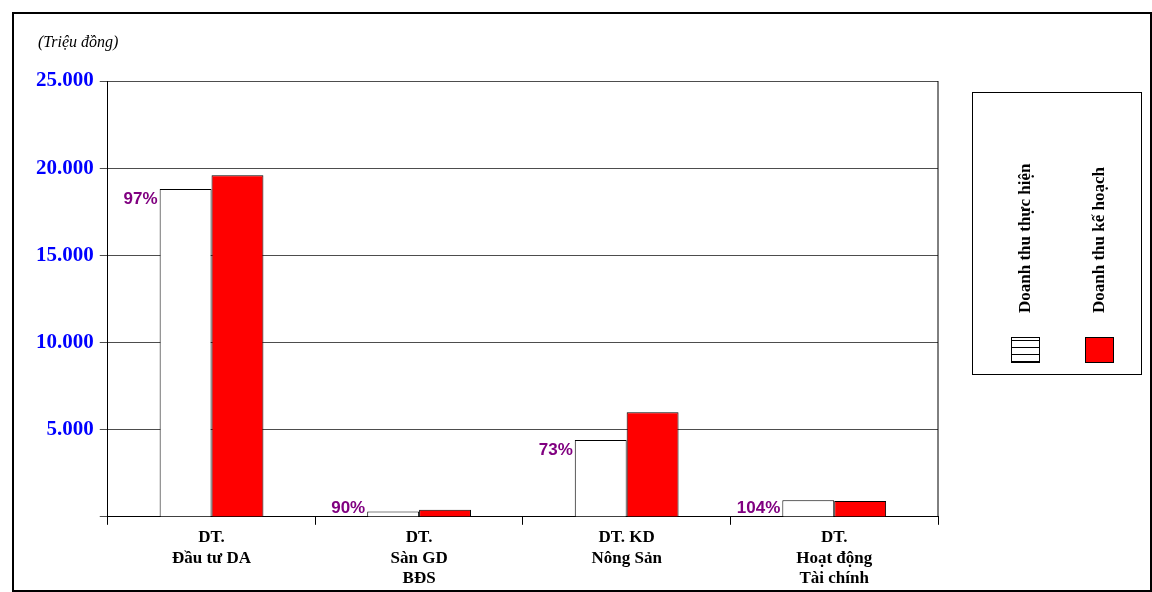 The width and height of the screenshot is (1152, 592). What do you see at coordinates (555, 449) in the screenshot?
I see `annotation: 73%` at bounding box center [555, 449].